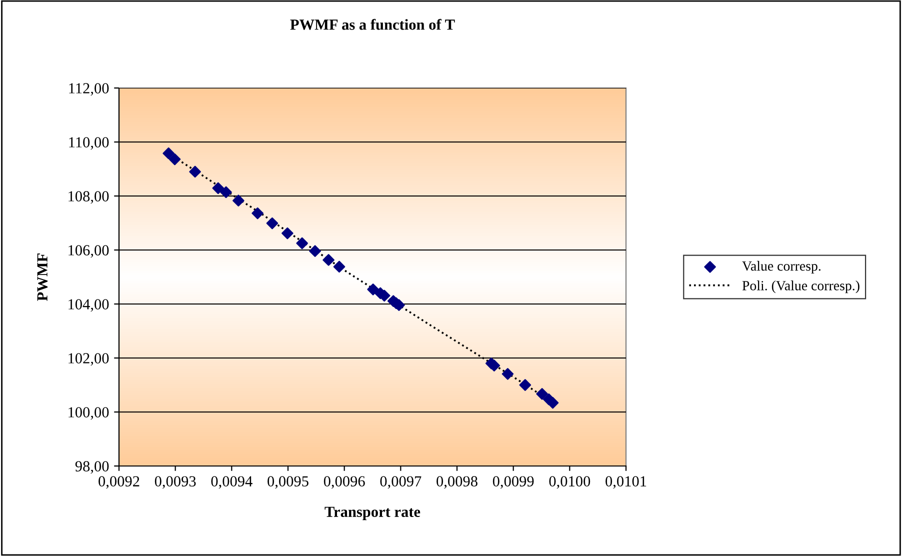 This screenshot has height=556, width=902. I want to click on x-tick-label: 0,0094, so click(231, 482).